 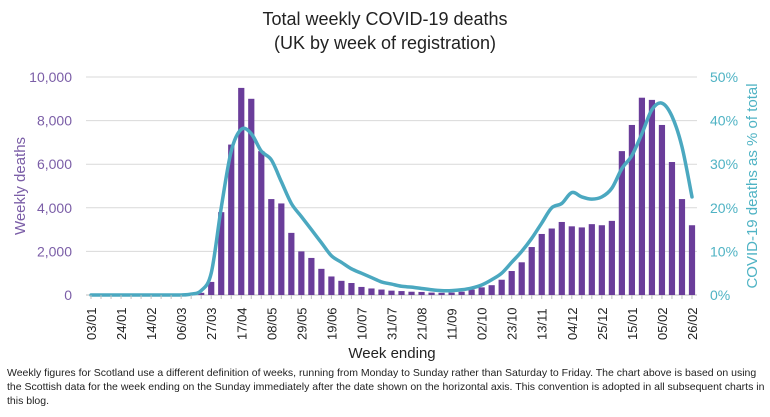 What do you see at coordinates (724, 164) in the screenshot?
I see `y2-tick-label: 30%` at bounding box center [724, 164].